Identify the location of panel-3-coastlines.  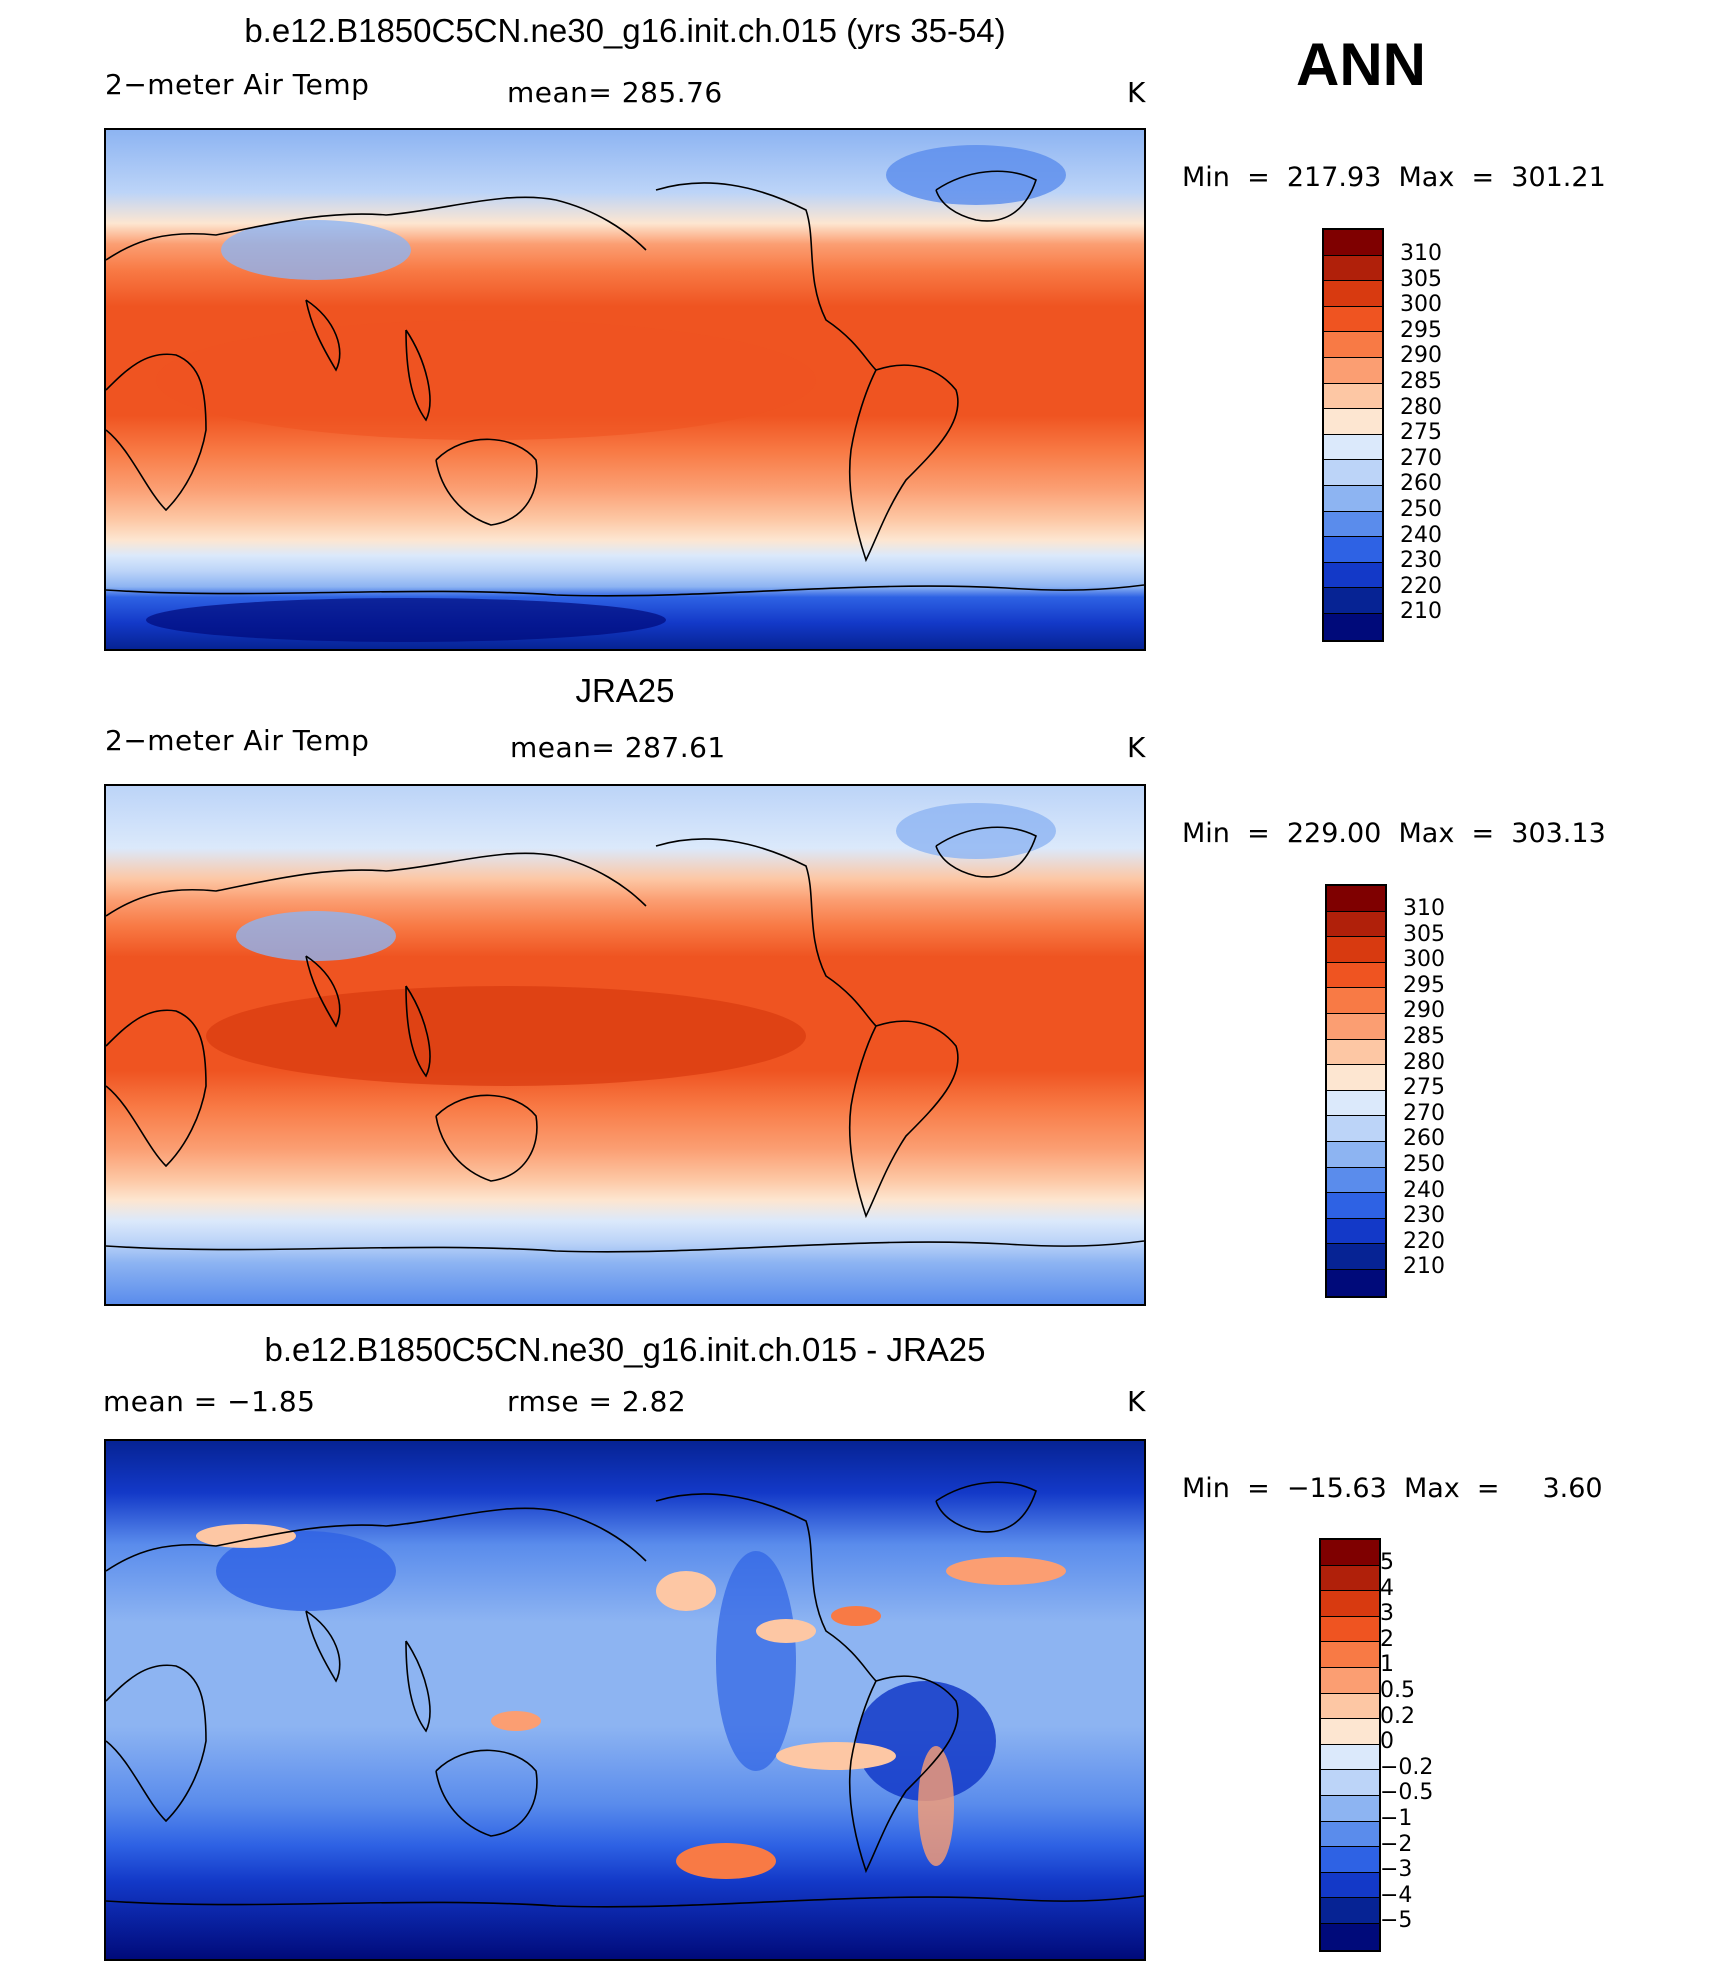
(625, 1694).